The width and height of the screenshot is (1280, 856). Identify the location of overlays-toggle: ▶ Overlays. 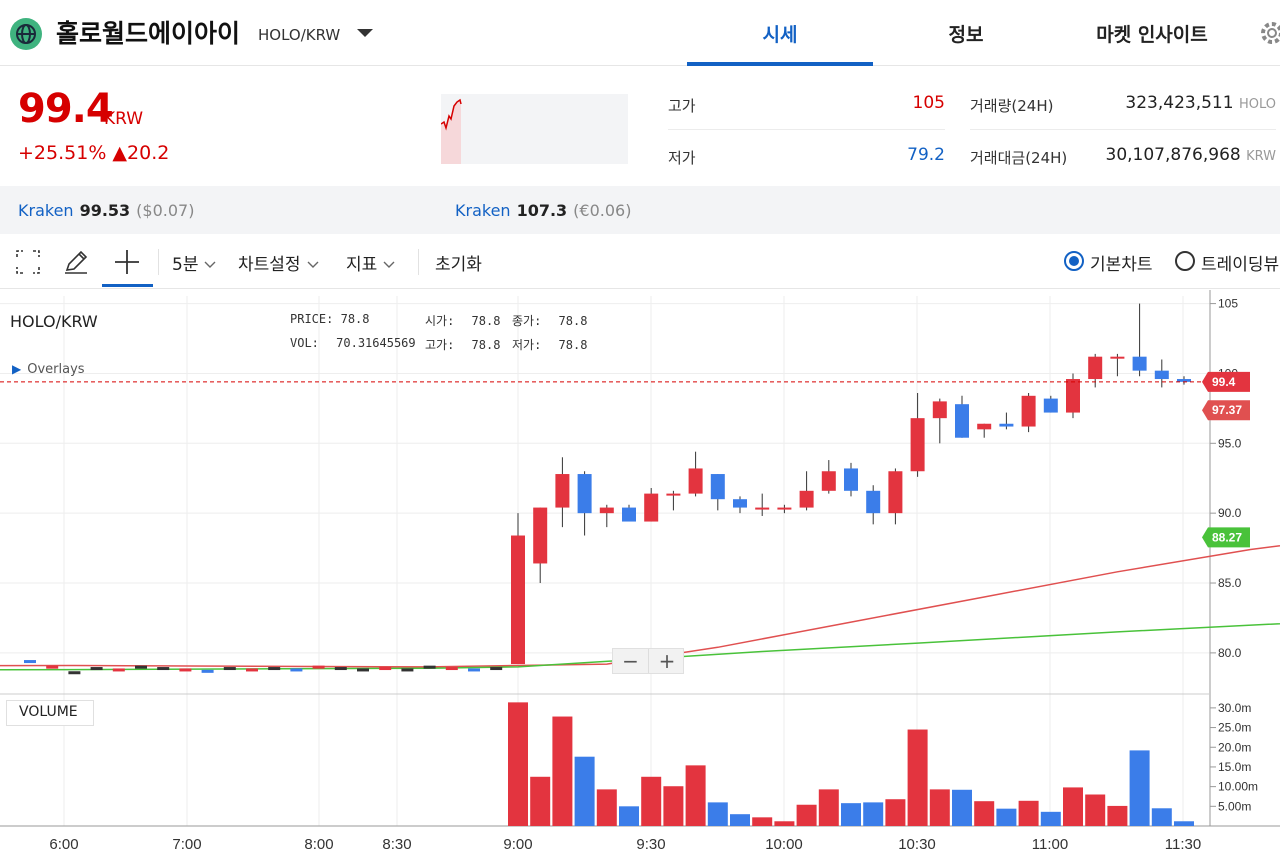
(48, 369).